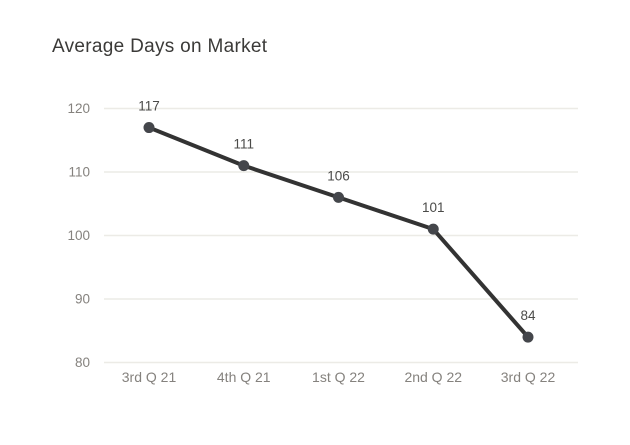  What do you see at coordinates (528, 377) in the screenshot?
I see `x-axis-tick-label: 3rd Q 22` at bounding box center [528, 377].